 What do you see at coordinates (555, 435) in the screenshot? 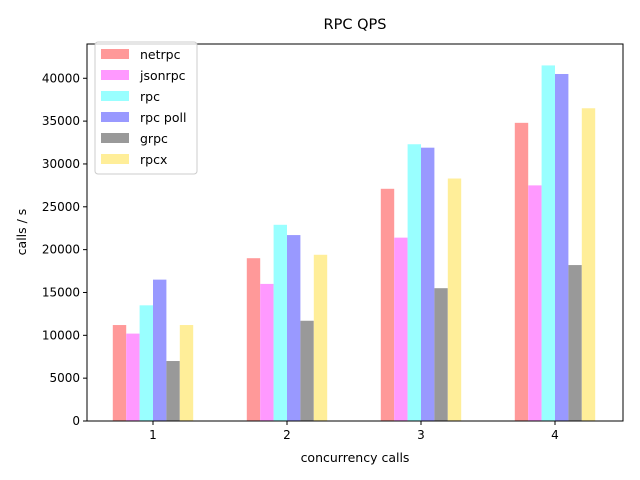
I see `x-tick-label: 4` at bounding box center [555, 435].